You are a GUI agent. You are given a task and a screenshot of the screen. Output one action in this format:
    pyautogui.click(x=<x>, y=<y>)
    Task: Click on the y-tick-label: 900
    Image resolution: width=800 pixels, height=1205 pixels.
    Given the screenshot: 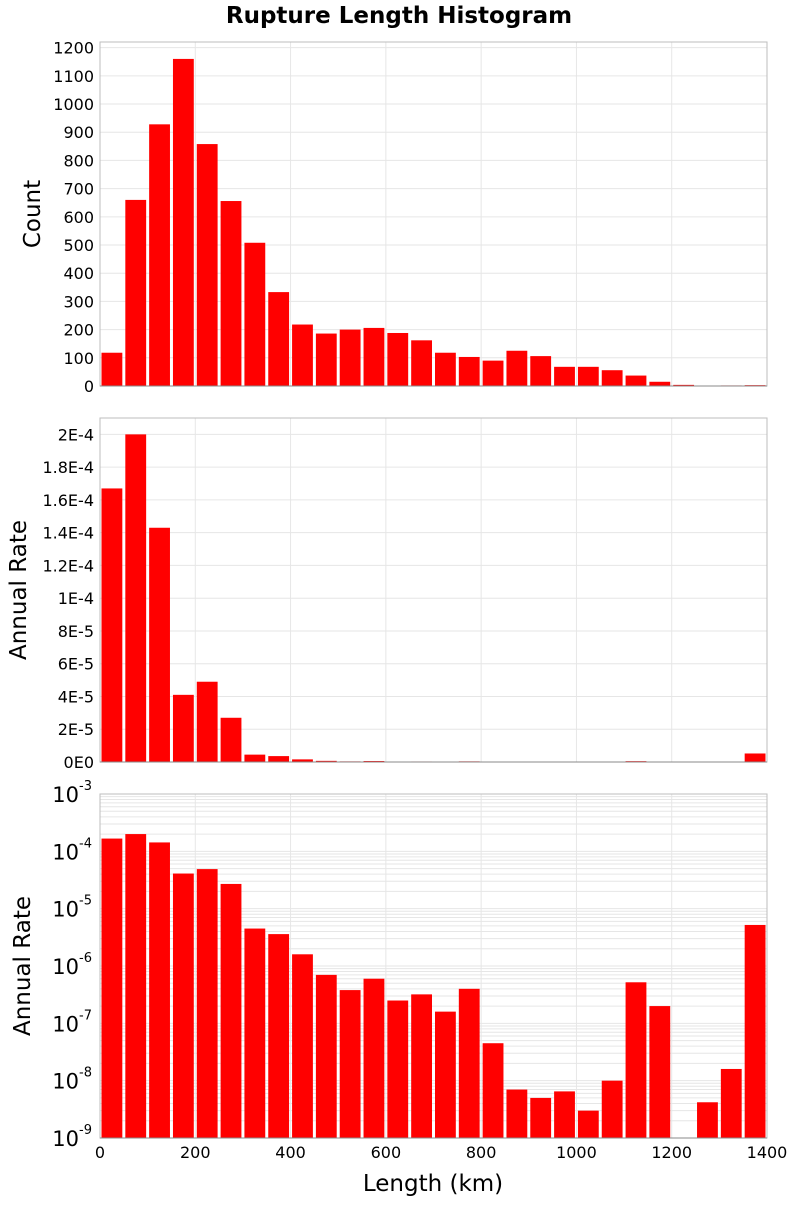 What is the action you would take?
    pyautogui.click(x=78, y=132)
    